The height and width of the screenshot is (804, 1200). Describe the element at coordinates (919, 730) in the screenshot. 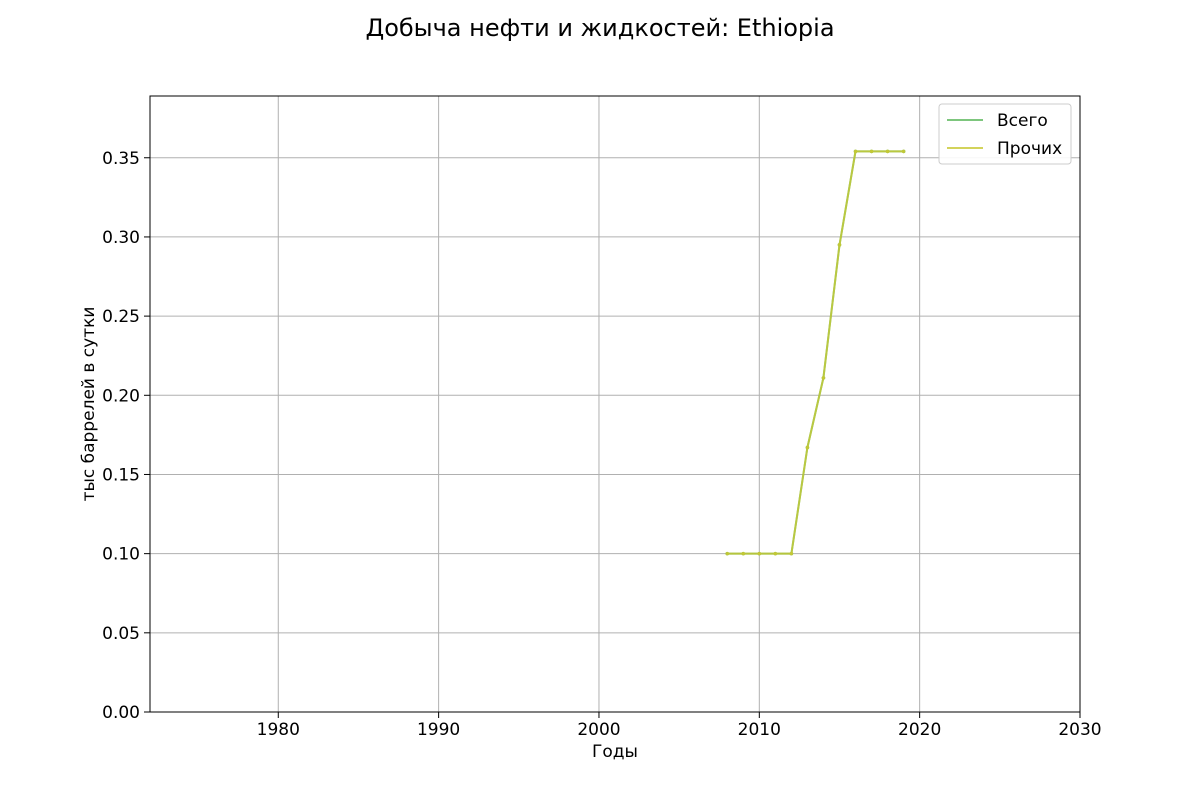

I see `x-tick-label: 2020` at that location.